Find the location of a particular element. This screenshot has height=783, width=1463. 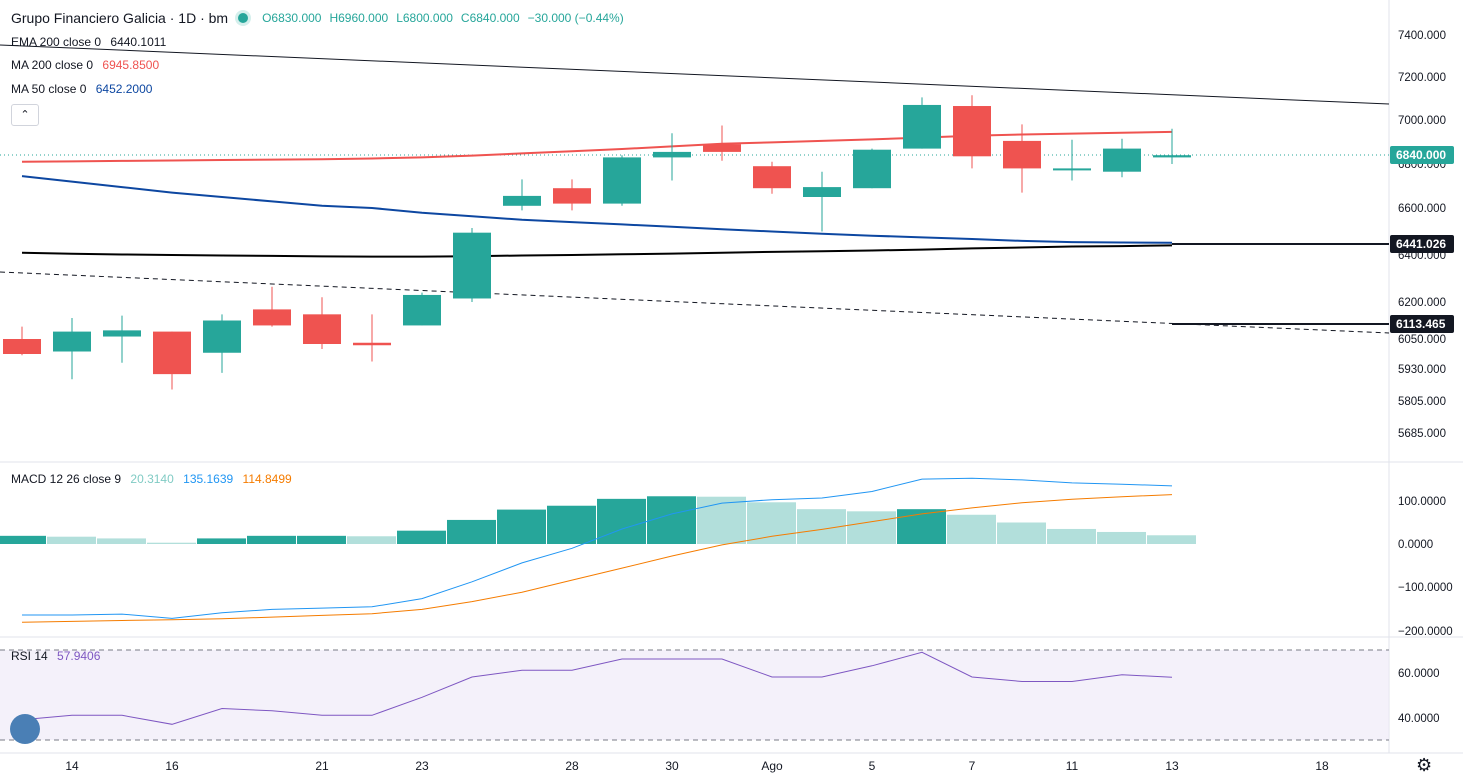

time-tick-label: 13 is located at coordinates (1172, 766).